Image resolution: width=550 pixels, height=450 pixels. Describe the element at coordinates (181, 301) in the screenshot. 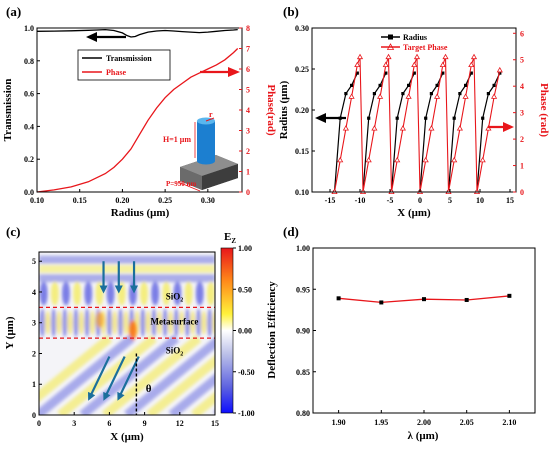

I see `region-label-sub: 2` at that location.